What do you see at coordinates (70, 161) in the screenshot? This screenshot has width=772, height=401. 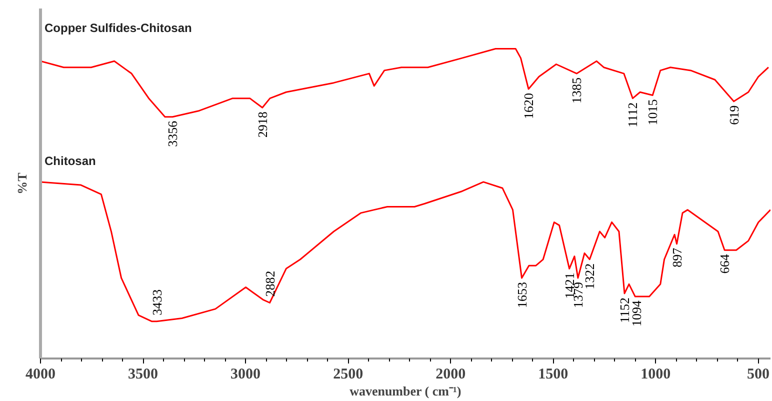 I see `series-label: Chitosan` at bounding box center [70, 161].